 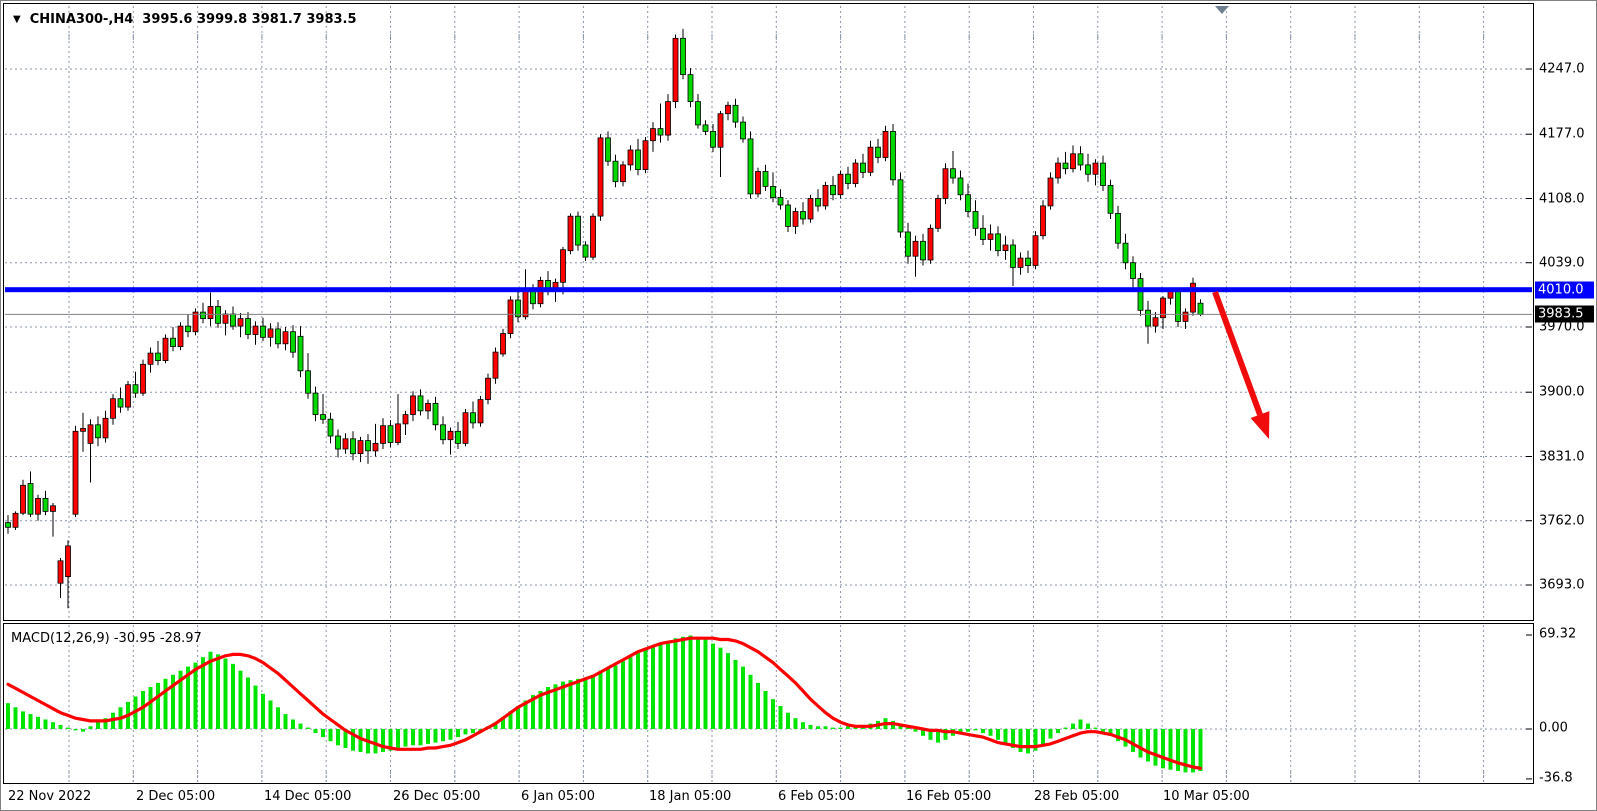 What do you see at coordinates (604, 703) in the screenshot?
I see `macd-signal-line` at bounding box center [604, 703].